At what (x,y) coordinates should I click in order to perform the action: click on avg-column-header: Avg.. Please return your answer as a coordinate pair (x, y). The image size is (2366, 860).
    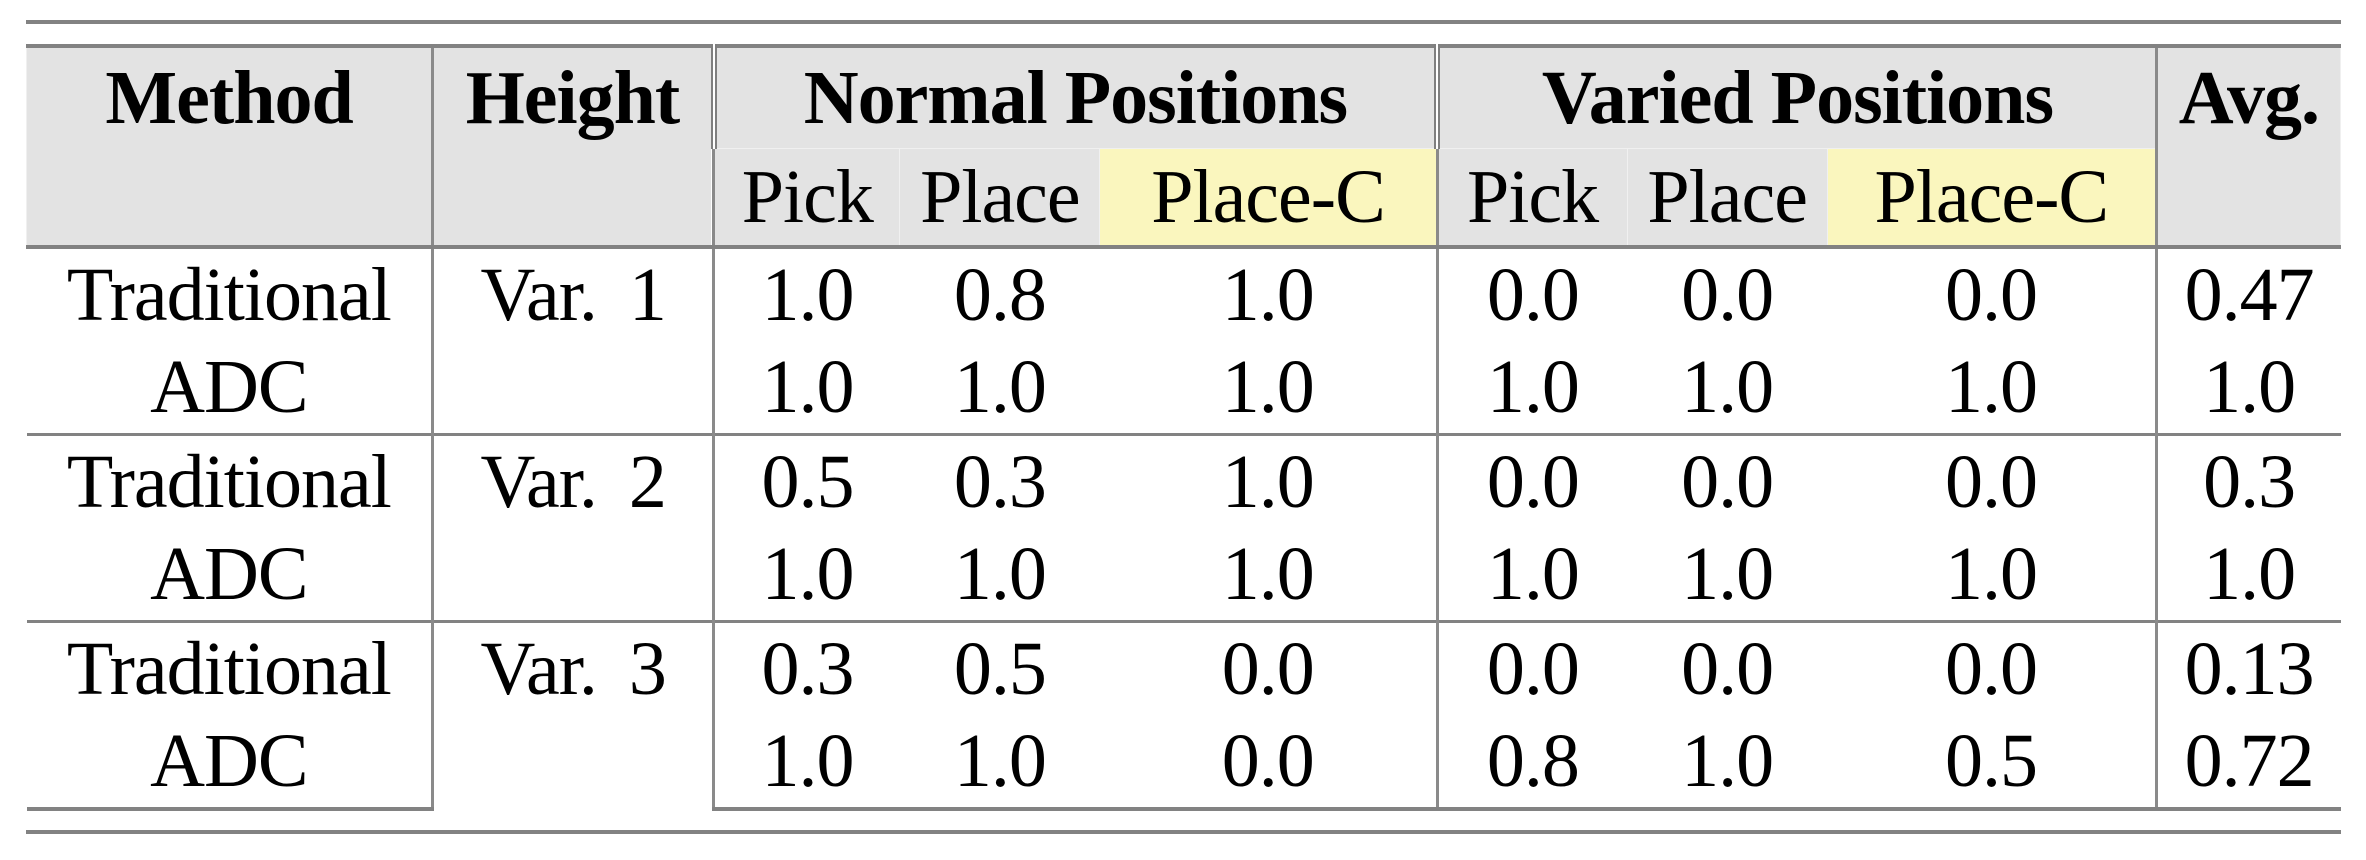
    Looking at the image, I should click on (2248, 146).